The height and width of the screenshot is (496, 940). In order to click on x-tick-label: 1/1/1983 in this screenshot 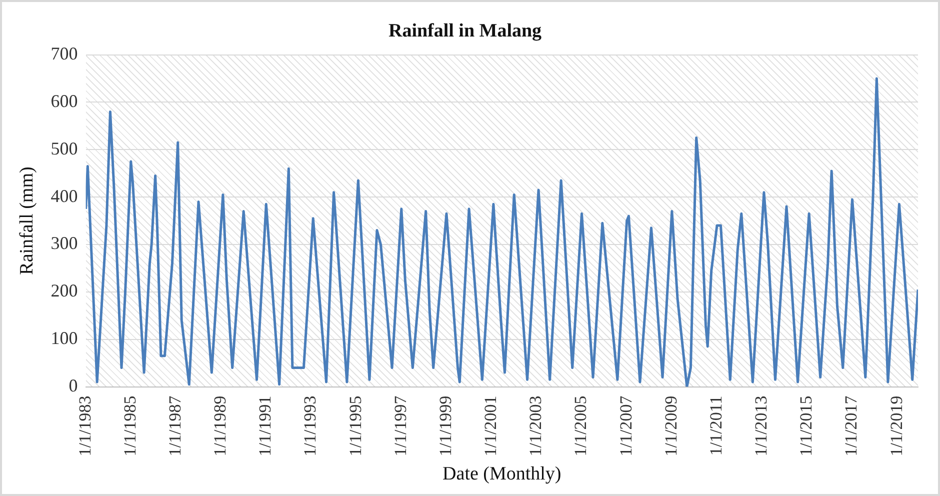, I will do `click(84, 426)`.